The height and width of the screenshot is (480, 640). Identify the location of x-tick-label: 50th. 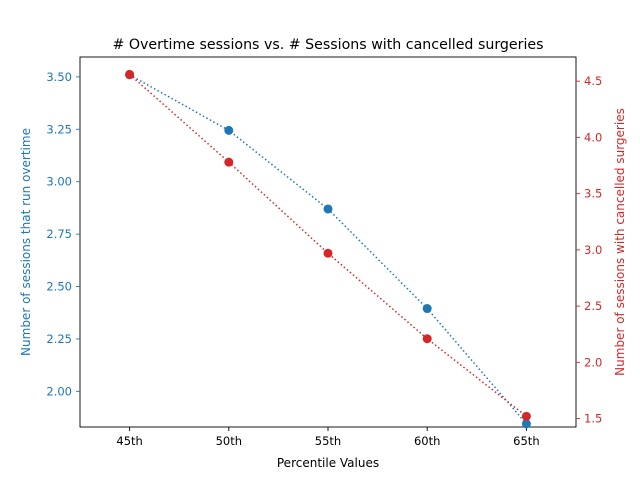
(229, 441).